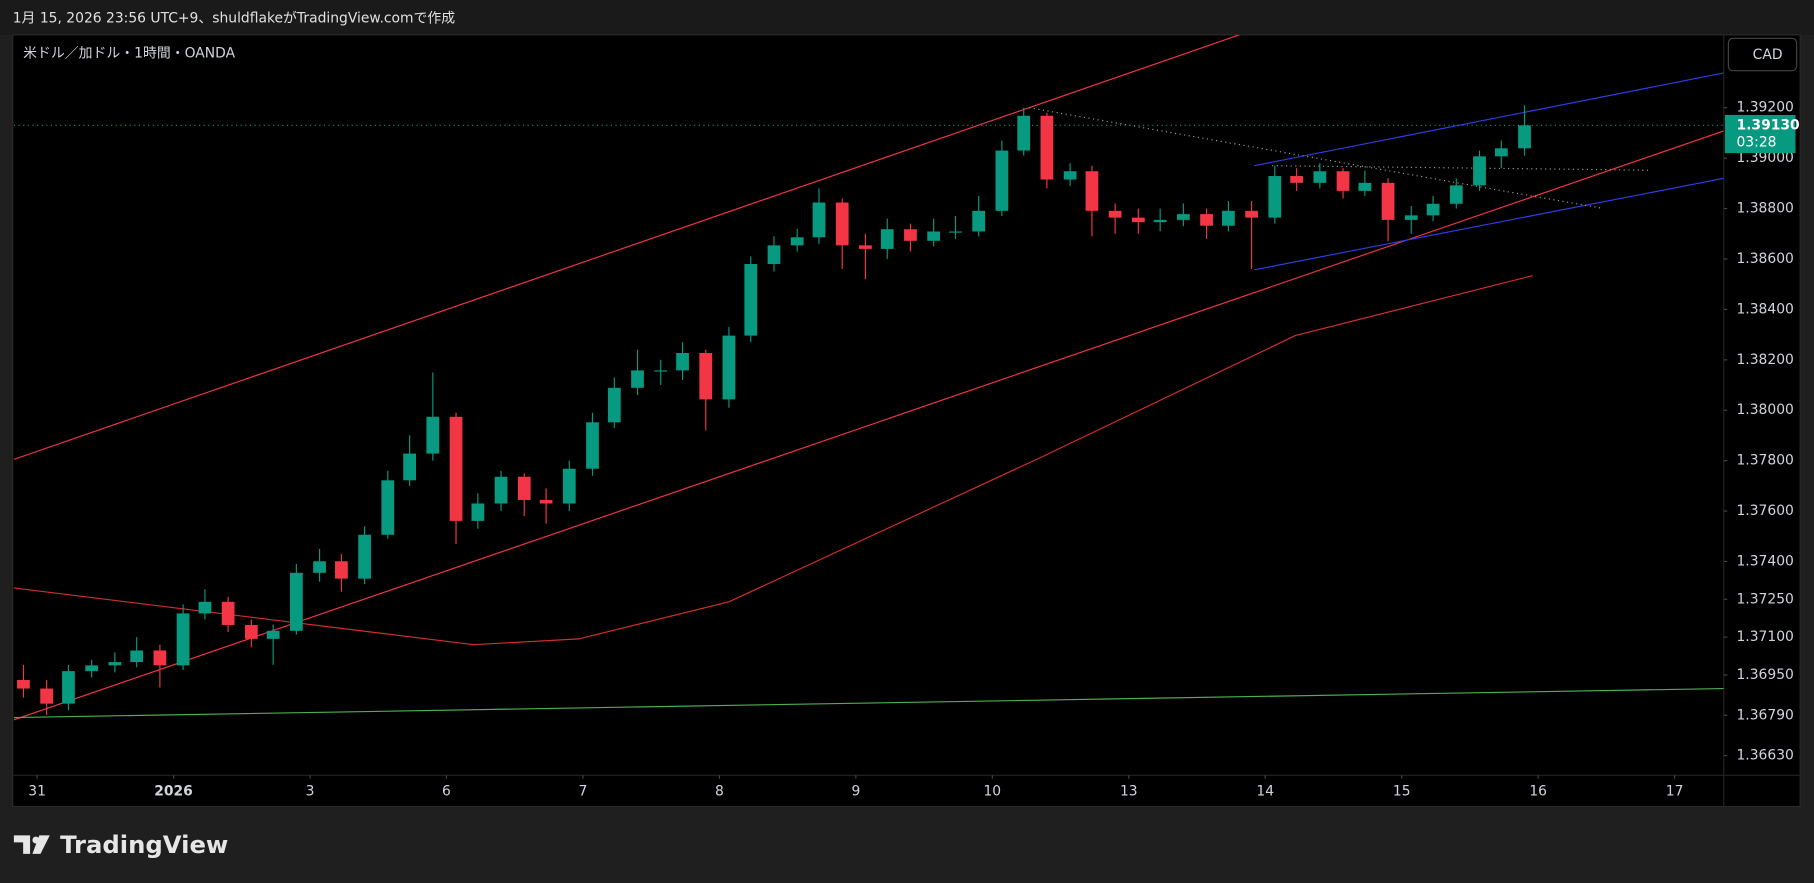  What do you see at coordinates (1764, 675) in the screenshot?
I see `y-tick-label: 1.36950` at bounding box center [1764, 675].